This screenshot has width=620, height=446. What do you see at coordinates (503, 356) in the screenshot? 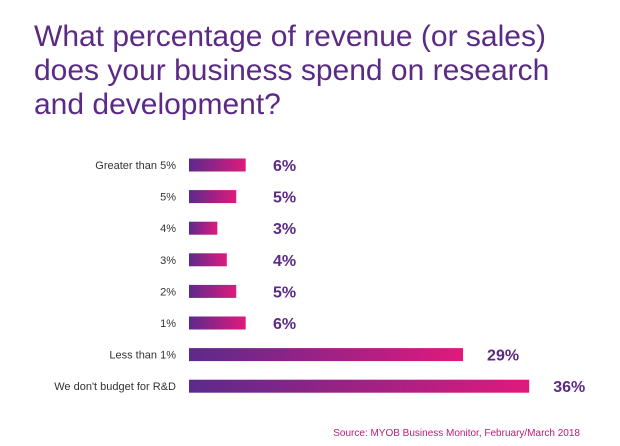
I see `value-label-less-than-1: 29%` at bounding box center [503, 356].